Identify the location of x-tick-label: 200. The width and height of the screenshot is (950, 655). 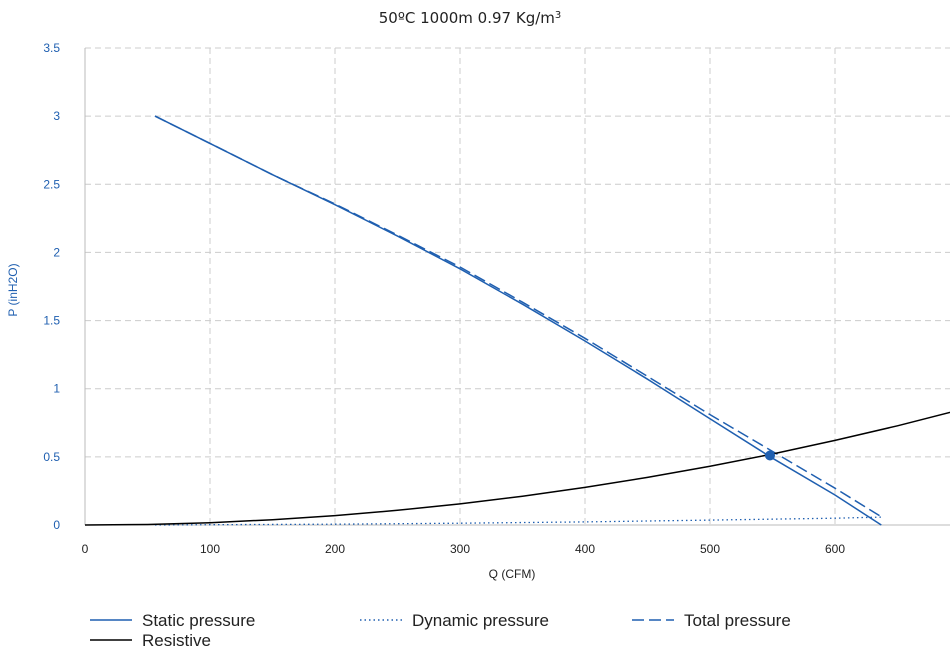
(335, 549).